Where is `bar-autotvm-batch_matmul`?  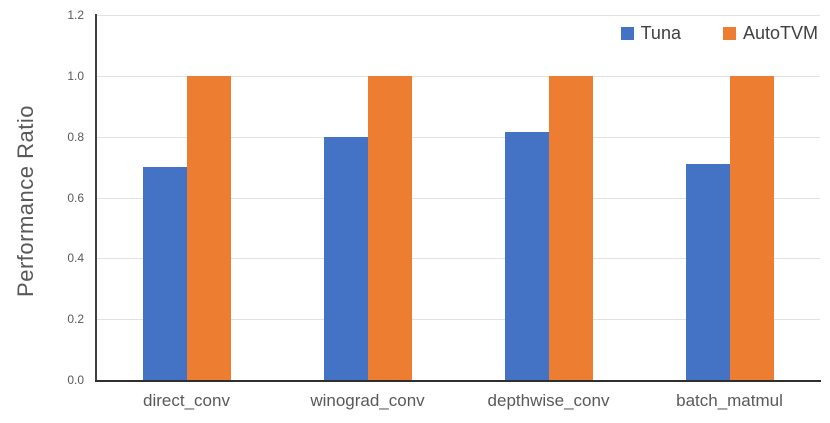 bar-autotvm-batch_matmul is located at coordinates (751, 227).